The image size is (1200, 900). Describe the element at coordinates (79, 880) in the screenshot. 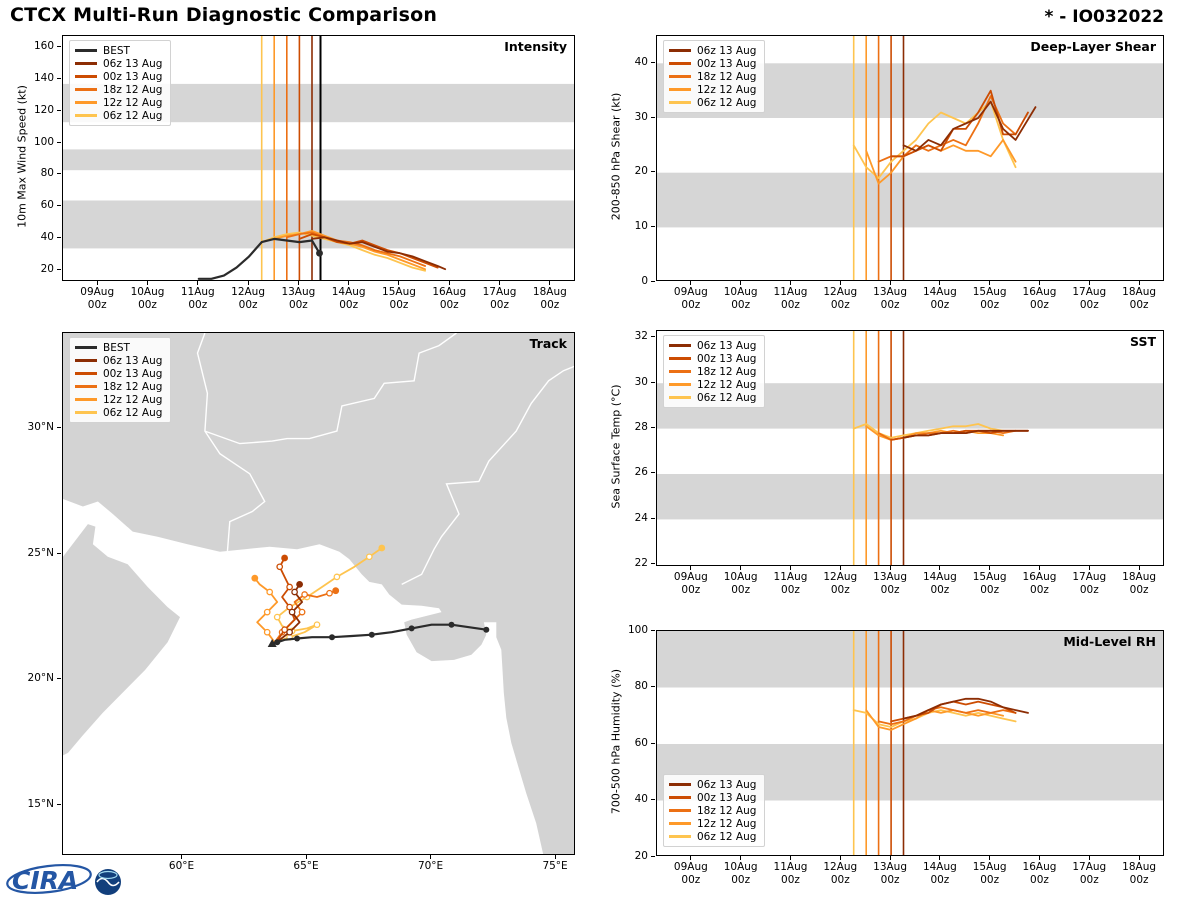

I see `cira-logo: CIRA` at that location.